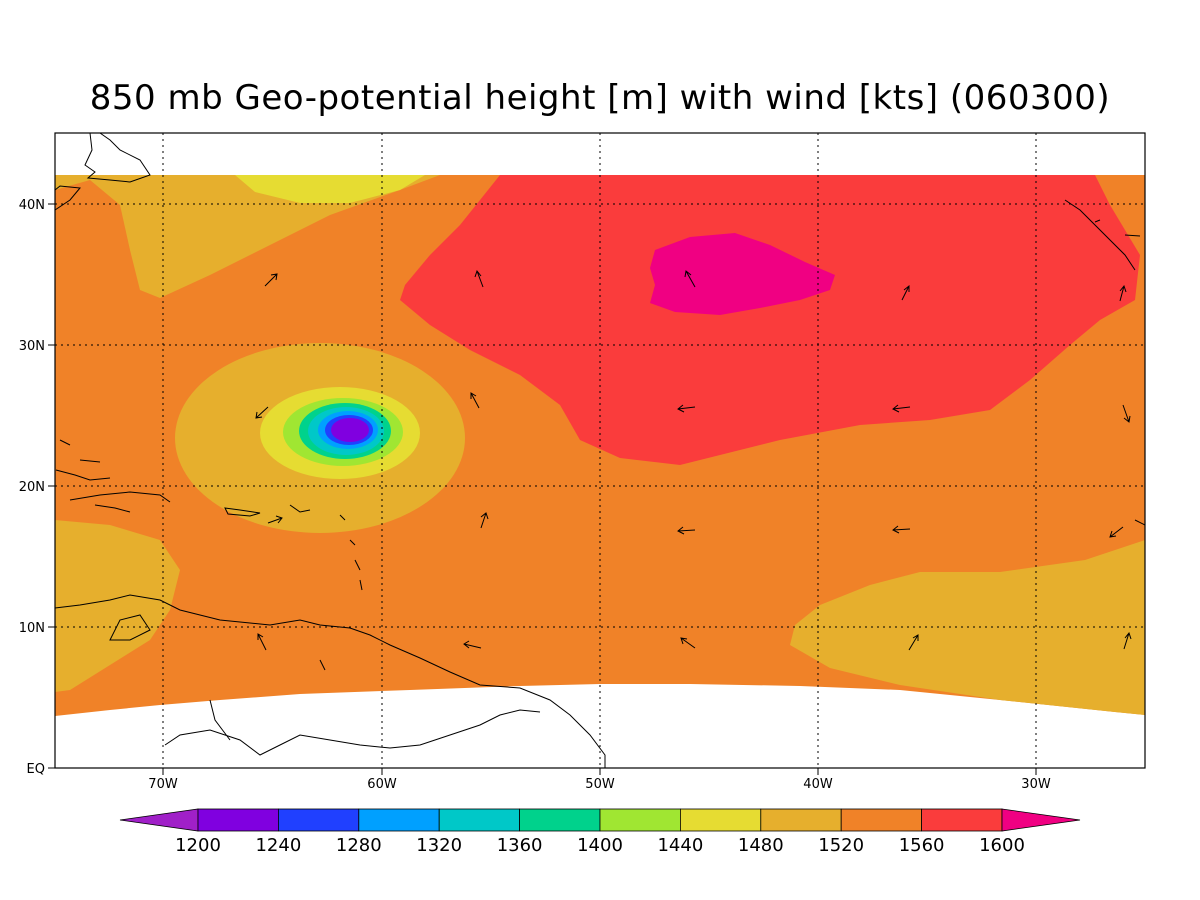 This screenshot has height=900, width=1200. I want to click on lon-tick-label: 60W, so click(382, 784).